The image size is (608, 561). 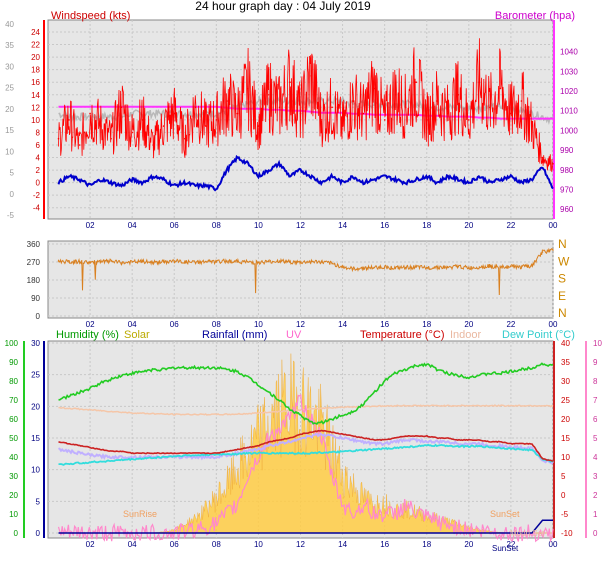 I want to click on windspeed-tick-label: 22, so click(x=35, y=45).